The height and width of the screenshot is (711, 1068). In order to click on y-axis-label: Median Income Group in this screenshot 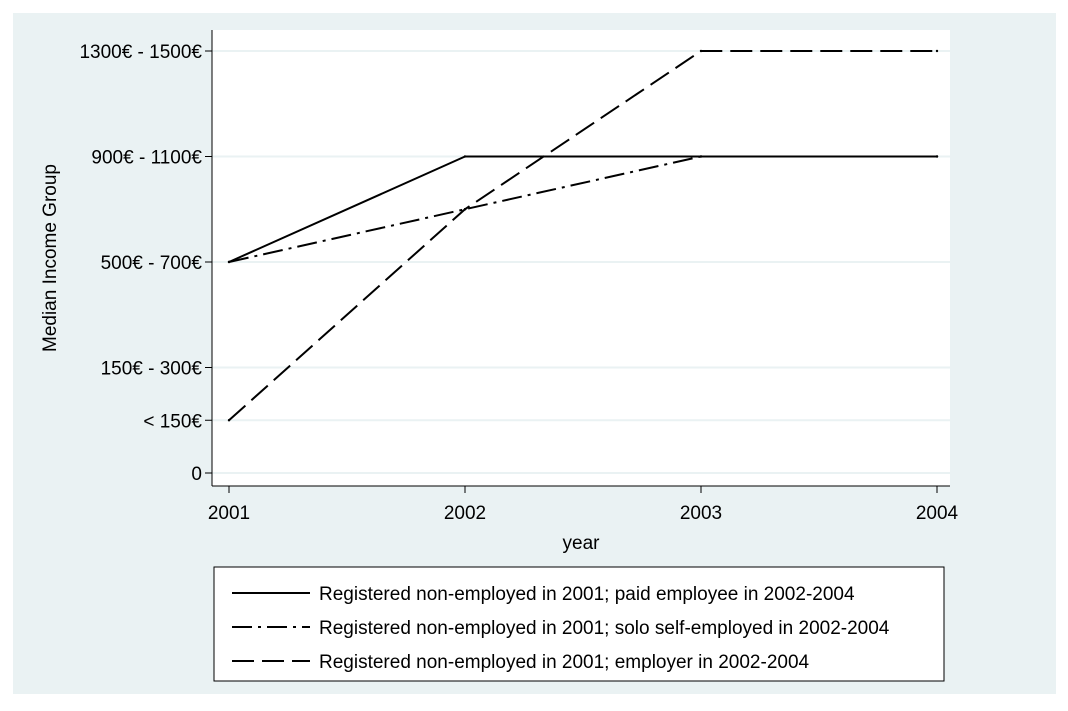, I will do `click(50, 258)`.